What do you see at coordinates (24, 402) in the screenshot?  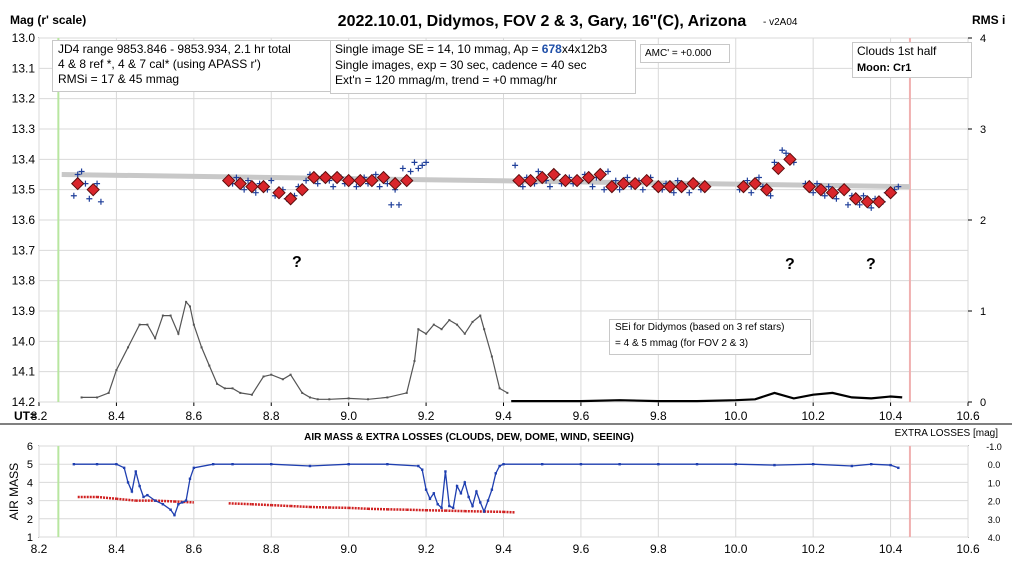 I see `y-tick-label: 14.2` at bounding box center [24, 402].